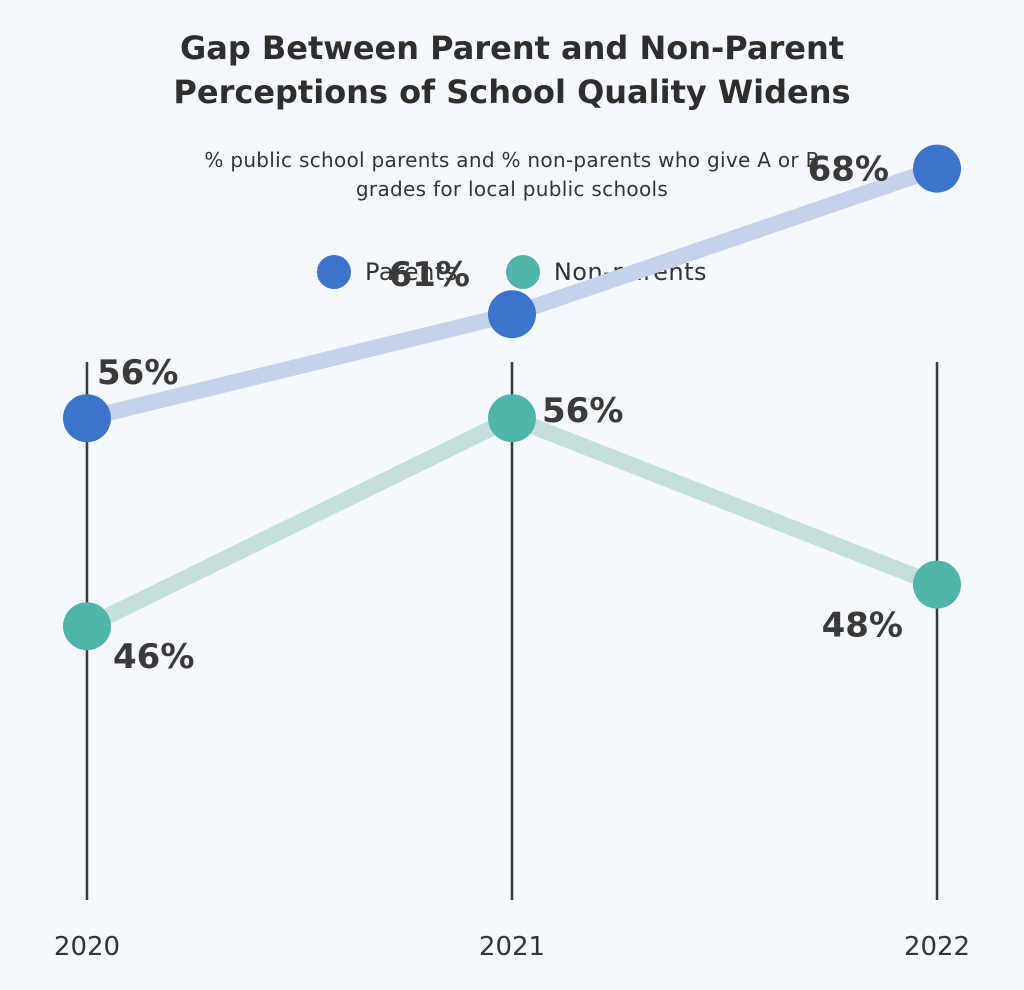 This screenshot has width=1024, height=990. I want to click on legend-item-parents: Parents, so click(387, 272).